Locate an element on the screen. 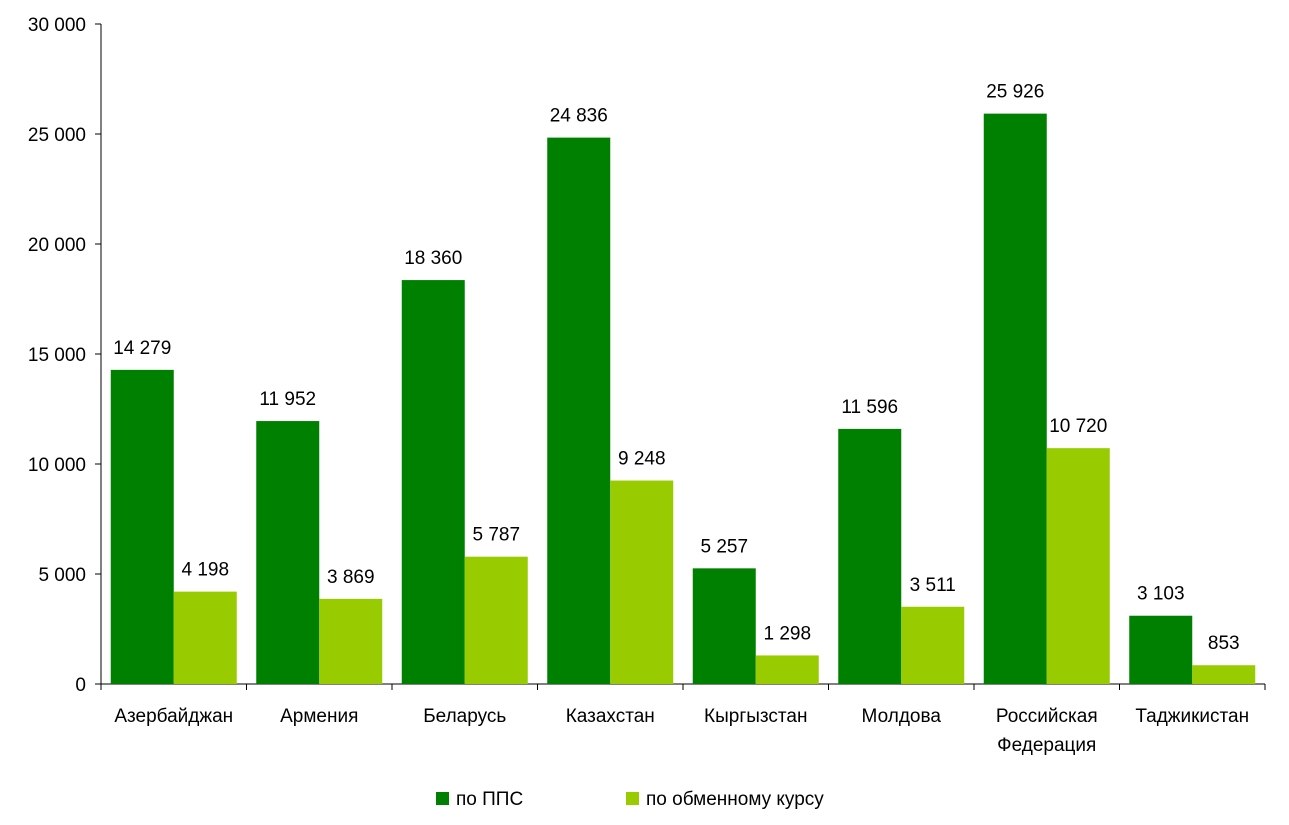  x-category-label: Кыргызстан is located at coordinates (755, 716).